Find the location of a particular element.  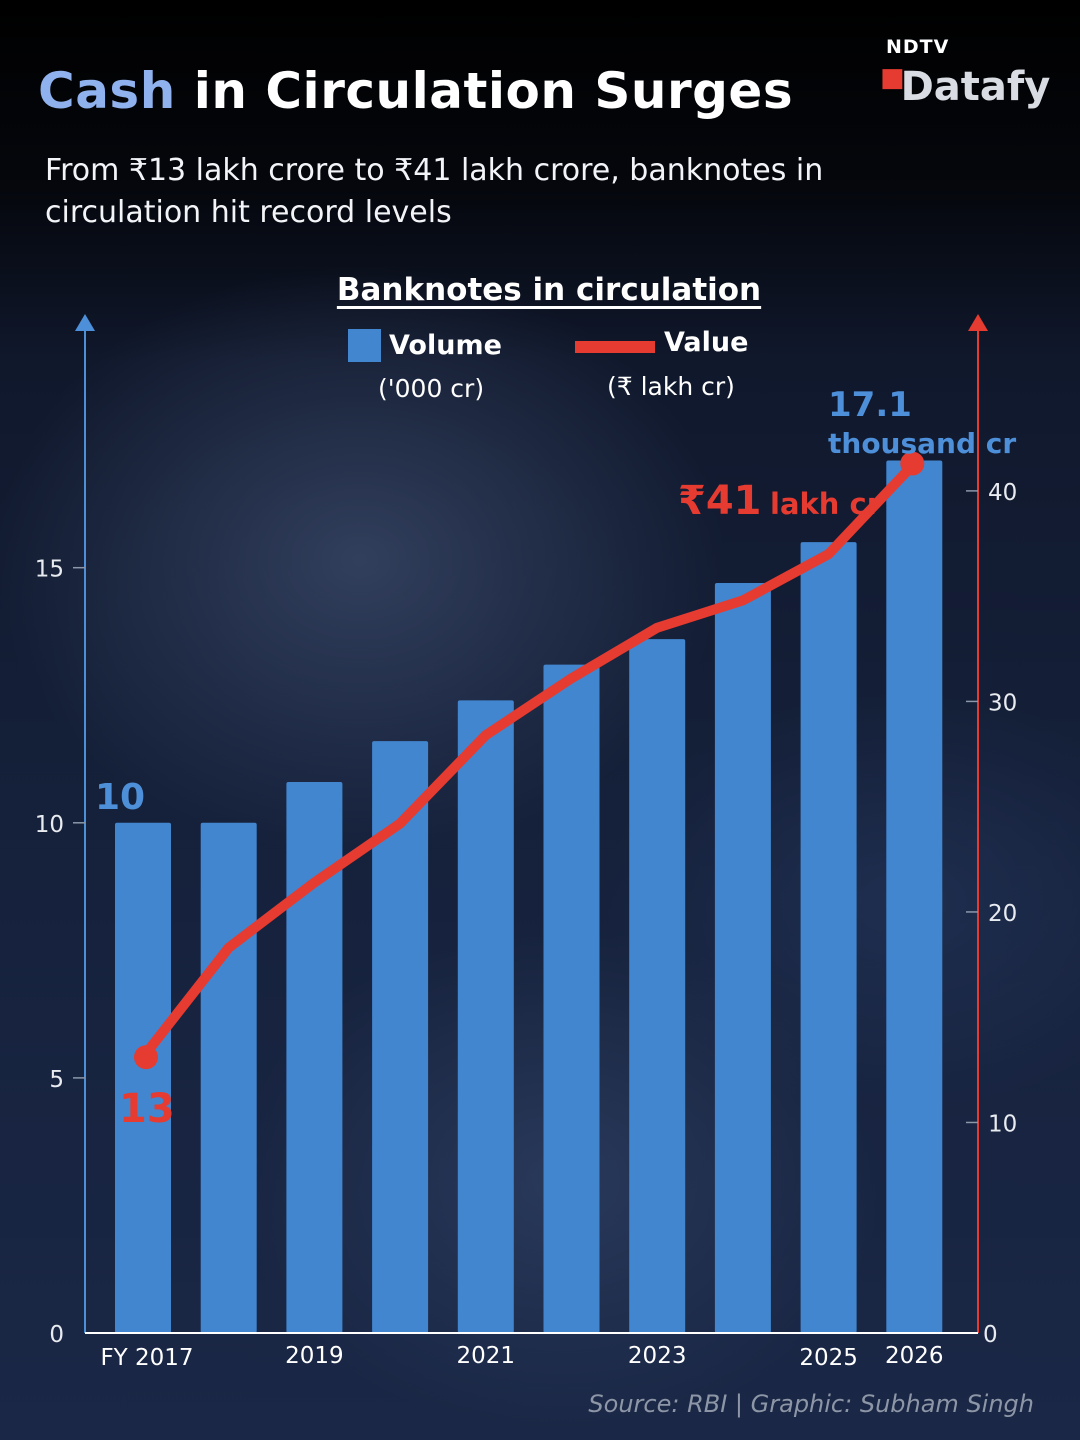

bar-volume-2018 is located at coordinates (228, 1077).